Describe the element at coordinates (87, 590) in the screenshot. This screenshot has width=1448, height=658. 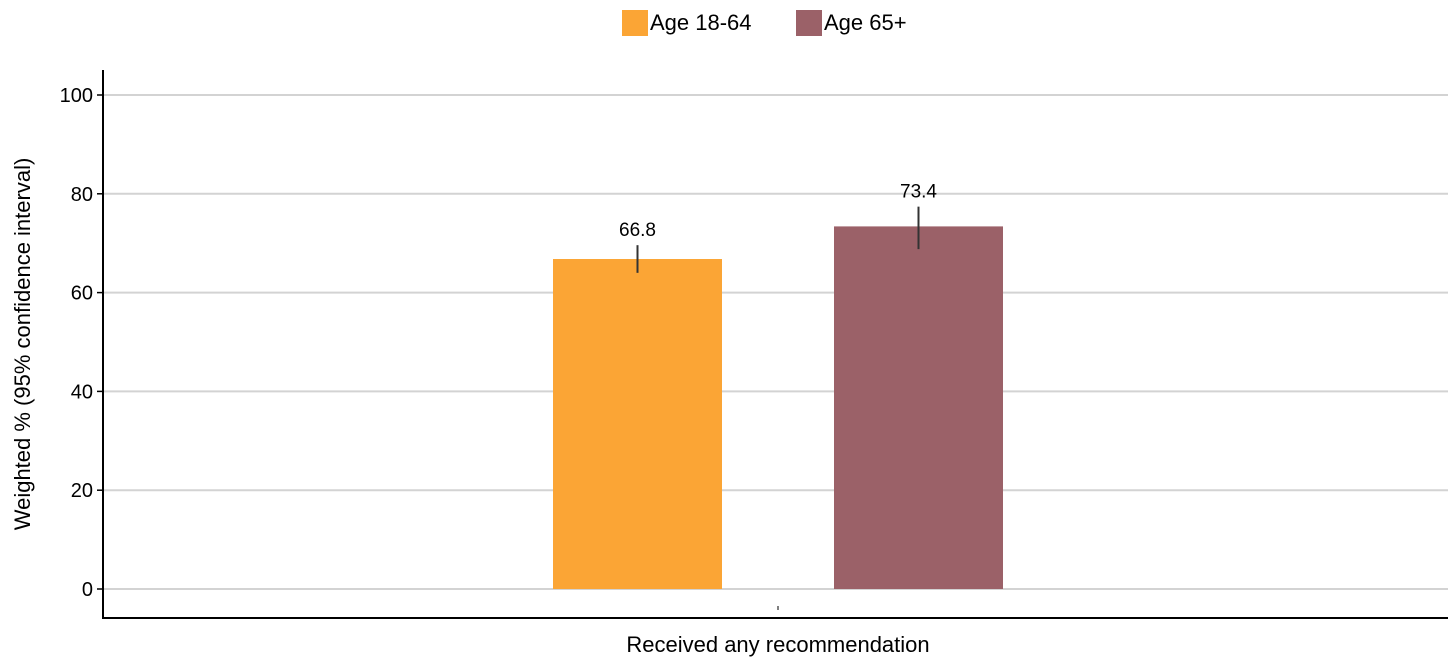
I see `y-tick-label: 0` at that location.